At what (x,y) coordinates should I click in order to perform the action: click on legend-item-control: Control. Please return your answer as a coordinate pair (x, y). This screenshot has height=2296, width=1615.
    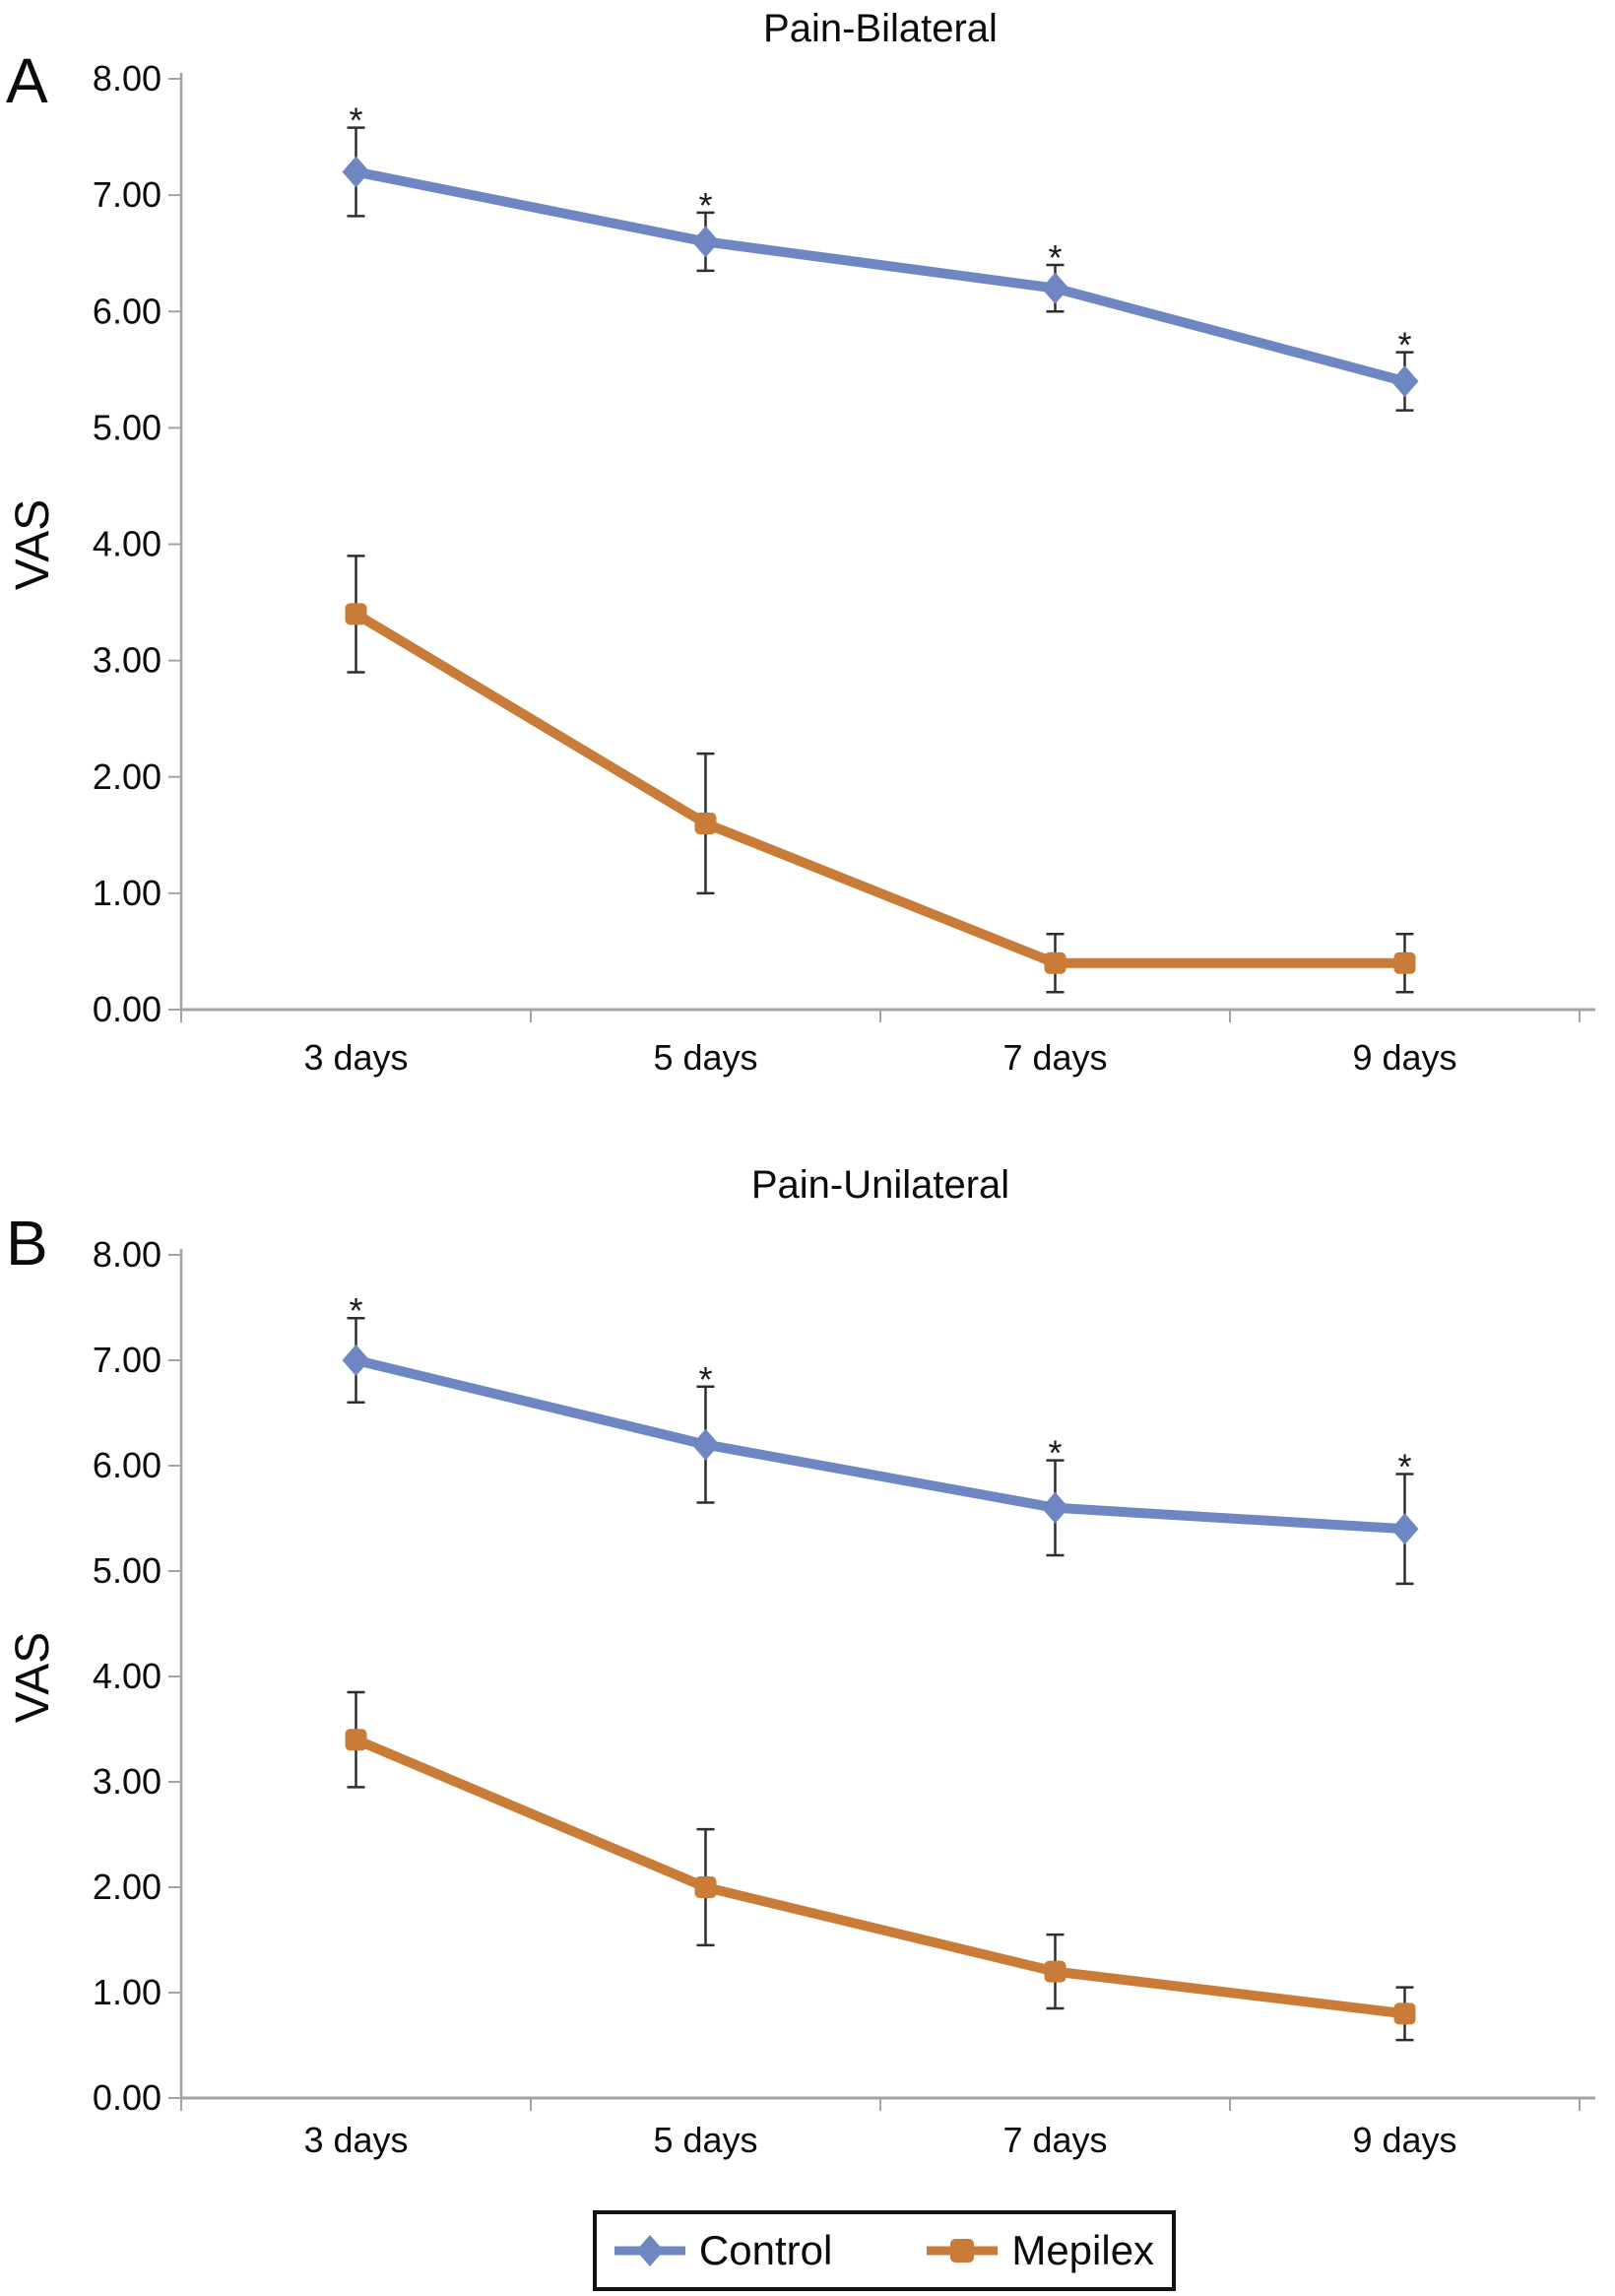
    Looking at the image, I should click on (723, 2250).